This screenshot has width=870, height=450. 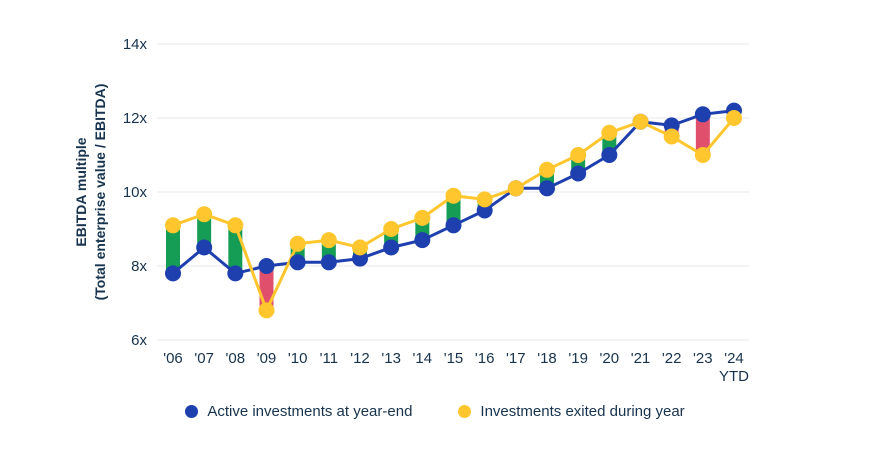 What do you see at coordinates (139, 340) in the screenshot?
I see `y-tick-label: 6x` at bounding box center [139, 340].